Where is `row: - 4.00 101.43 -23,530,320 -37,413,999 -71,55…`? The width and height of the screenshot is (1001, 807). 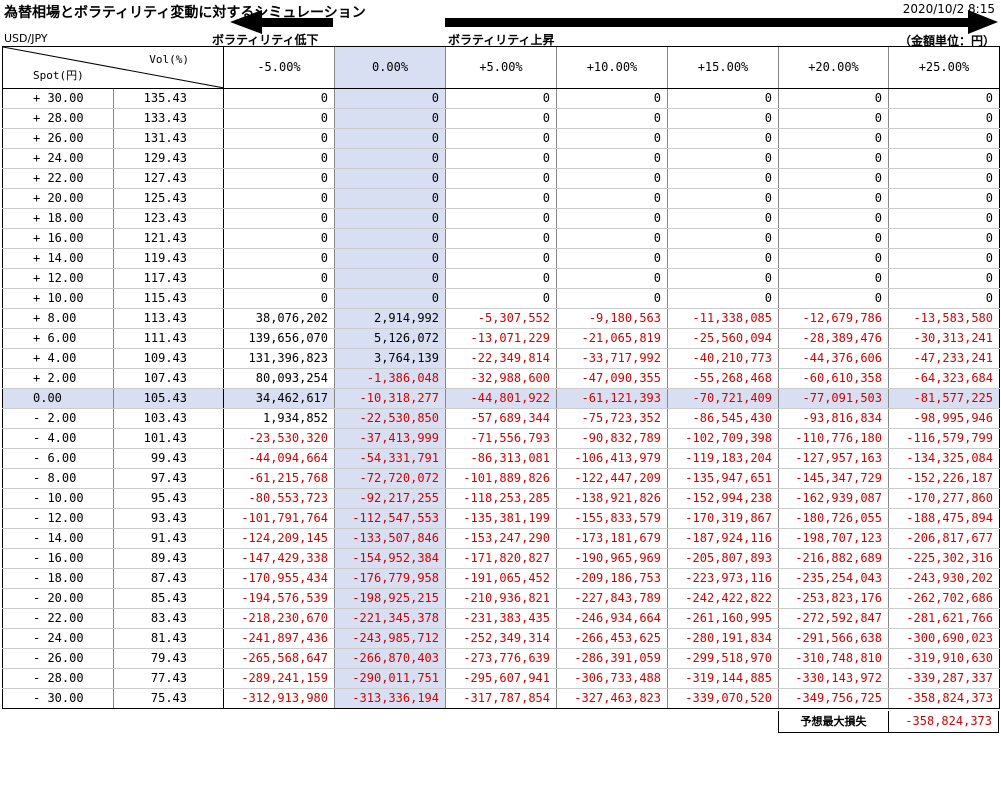
row: - 4.00 101.43 -23,530,320 -37,413,999 -71,55… is located at coordinates (501, 438).